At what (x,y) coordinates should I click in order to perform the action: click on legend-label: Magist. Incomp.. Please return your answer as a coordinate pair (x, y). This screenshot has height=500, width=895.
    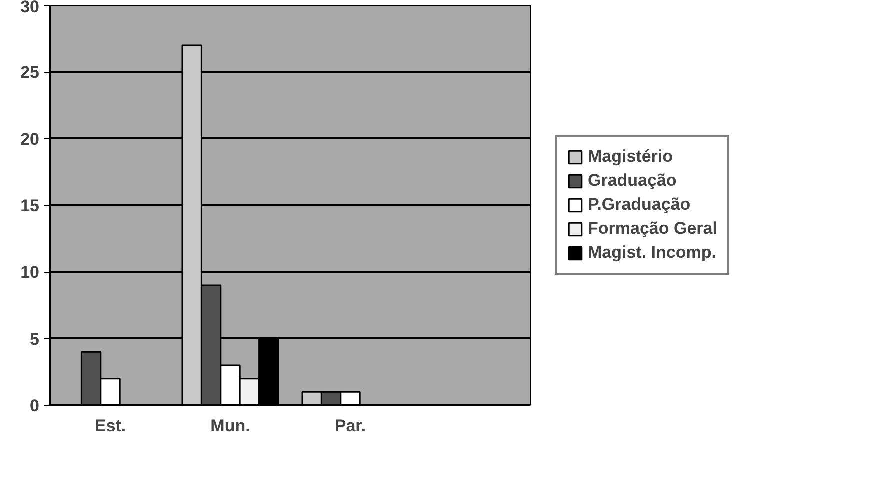
    Looking at the image, I should click on (652, 253).